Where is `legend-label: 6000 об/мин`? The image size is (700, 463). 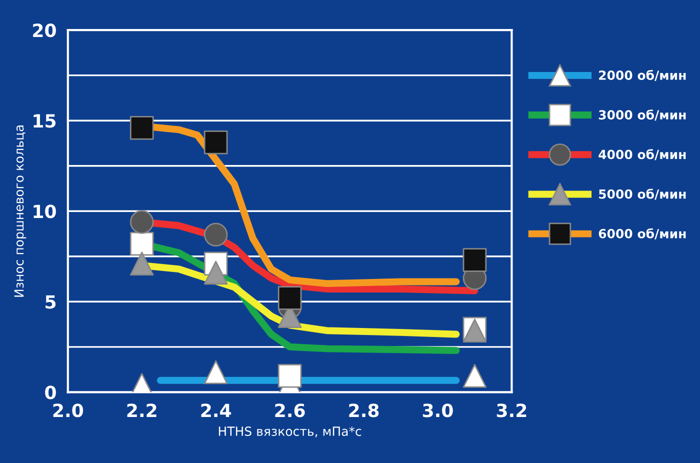 legend-label: 6000 об/мин is located at coordinates (642, 234).